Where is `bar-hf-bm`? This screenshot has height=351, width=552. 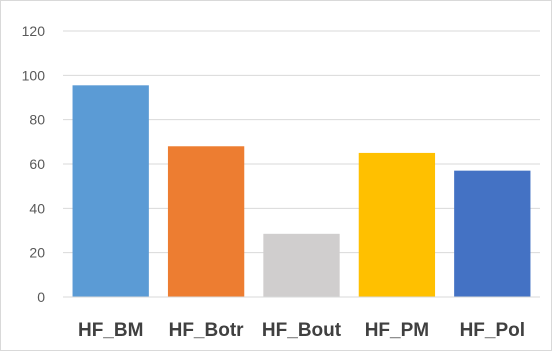
bar-hf-bm is located at coordinates (110, 191).